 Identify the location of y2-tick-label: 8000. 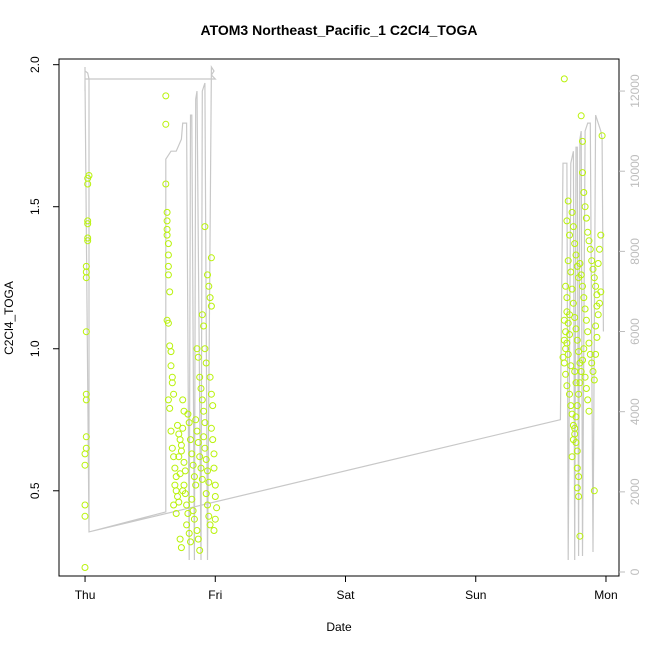
(635, 251).